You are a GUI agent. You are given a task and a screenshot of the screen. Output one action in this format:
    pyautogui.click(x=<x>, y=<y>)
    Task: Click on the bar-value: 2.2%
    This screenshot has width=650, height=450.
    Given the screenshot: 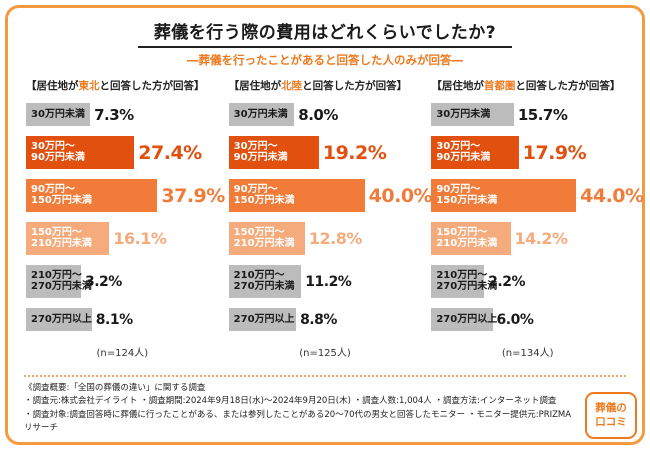 What is the action you would take?
    pyautogui.click(x=506, y=281)
    